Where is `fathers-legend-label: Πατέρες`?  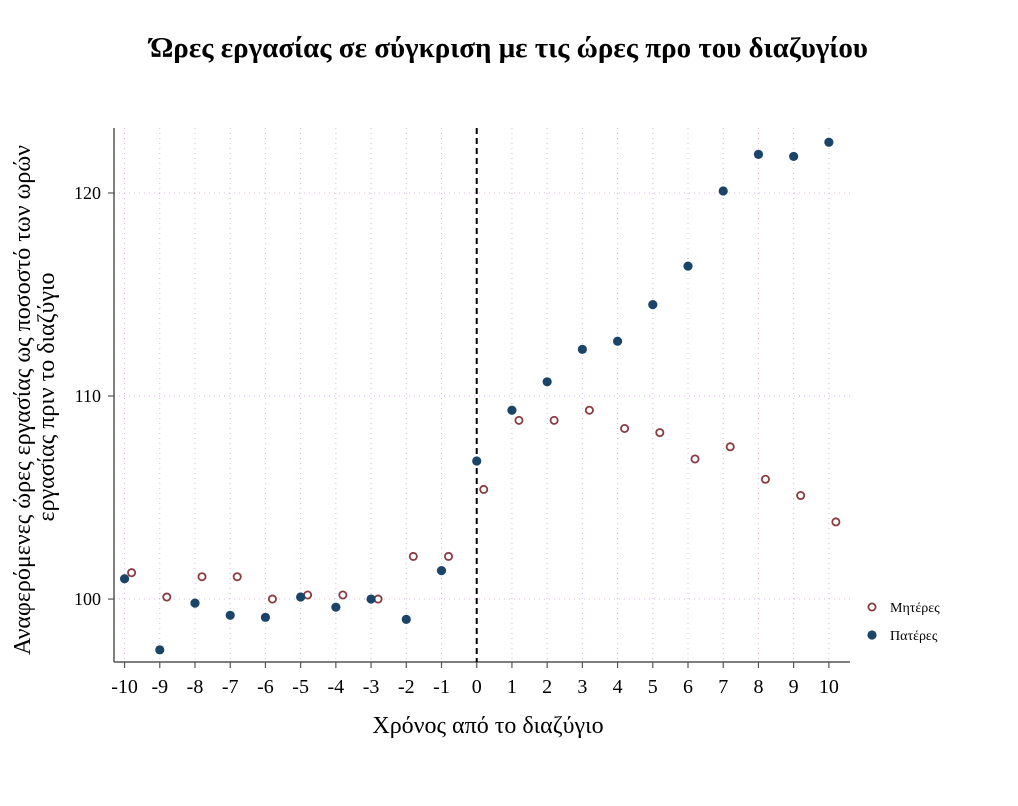 fathers-legend-label: Πατέρες is located at coordinates (914, 636).